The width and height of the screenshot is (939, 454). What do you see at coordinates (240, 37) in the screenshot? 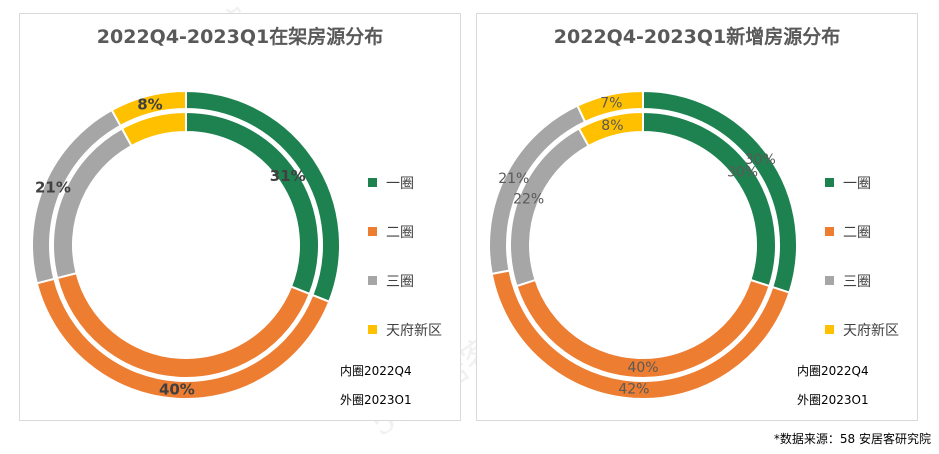
I see `chart-title: 2022Q4-2023Q1在架房源分布` at bounding box center [240, 37].